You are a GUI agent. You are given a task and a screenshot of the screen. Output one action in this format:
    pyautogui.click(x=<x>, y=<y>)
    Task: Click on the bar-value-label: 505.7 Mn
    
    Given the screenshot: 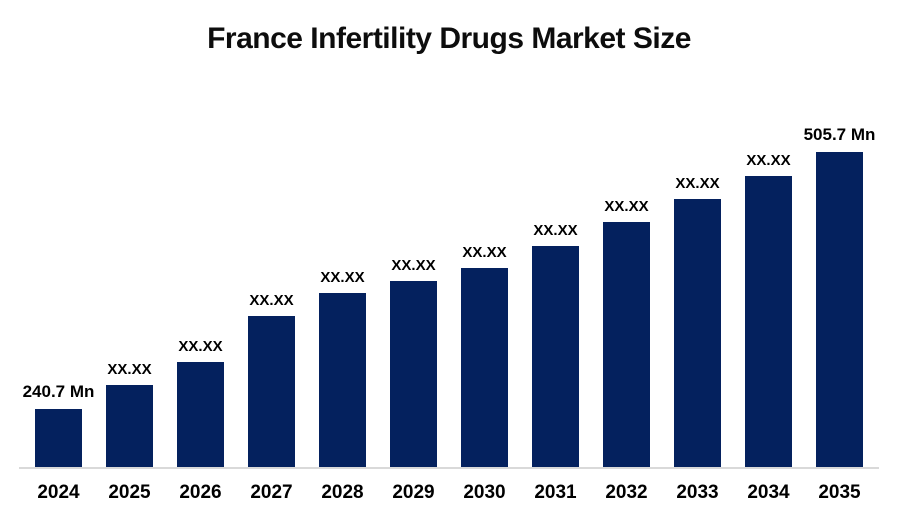 What is the action you would take?
    pyautogui.click(x=839, y=134)
    